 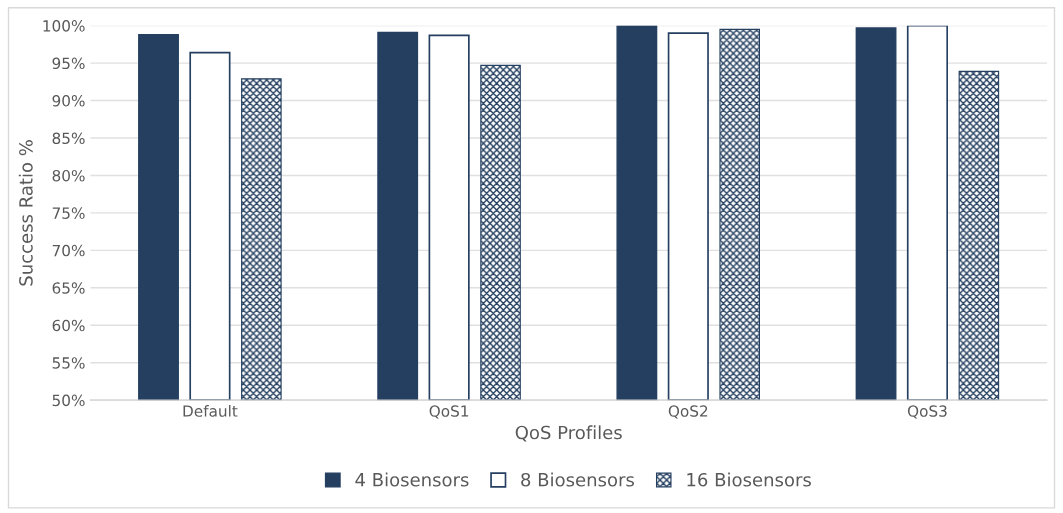 I want to click on y-tick-label: 95%, so click(x=68, y=63).